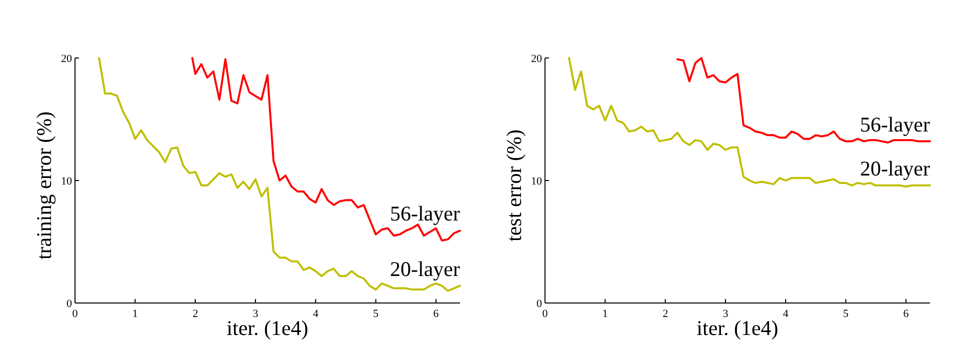 This screenshot has height=348, width=960. Describe the element at coordinates (44, 185) in the screenshot. I see `y-axis-title: training error (%)` at that location.